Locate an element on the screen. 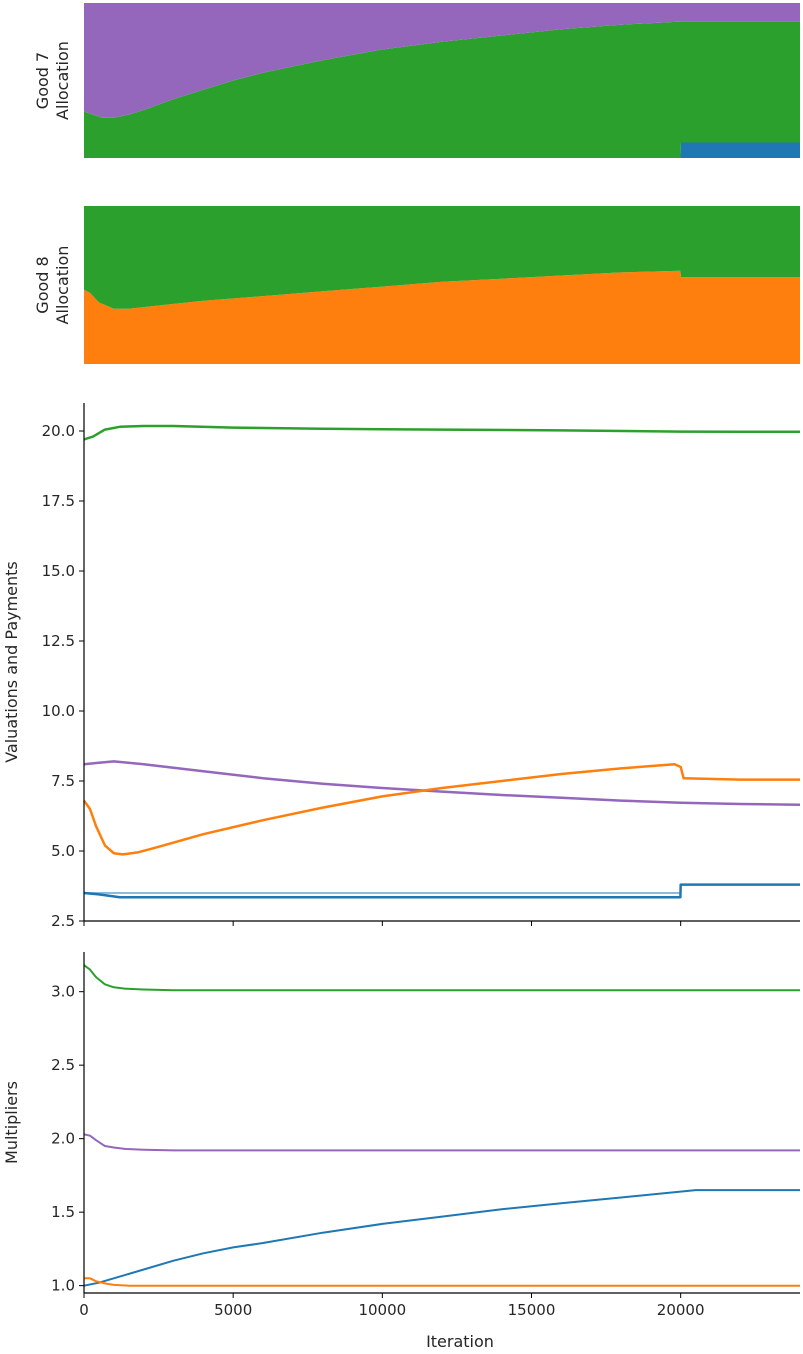 The height and width of the screenshot is (1354, 803). x-tick-label: 0 is located at coordinates (84, 1310).